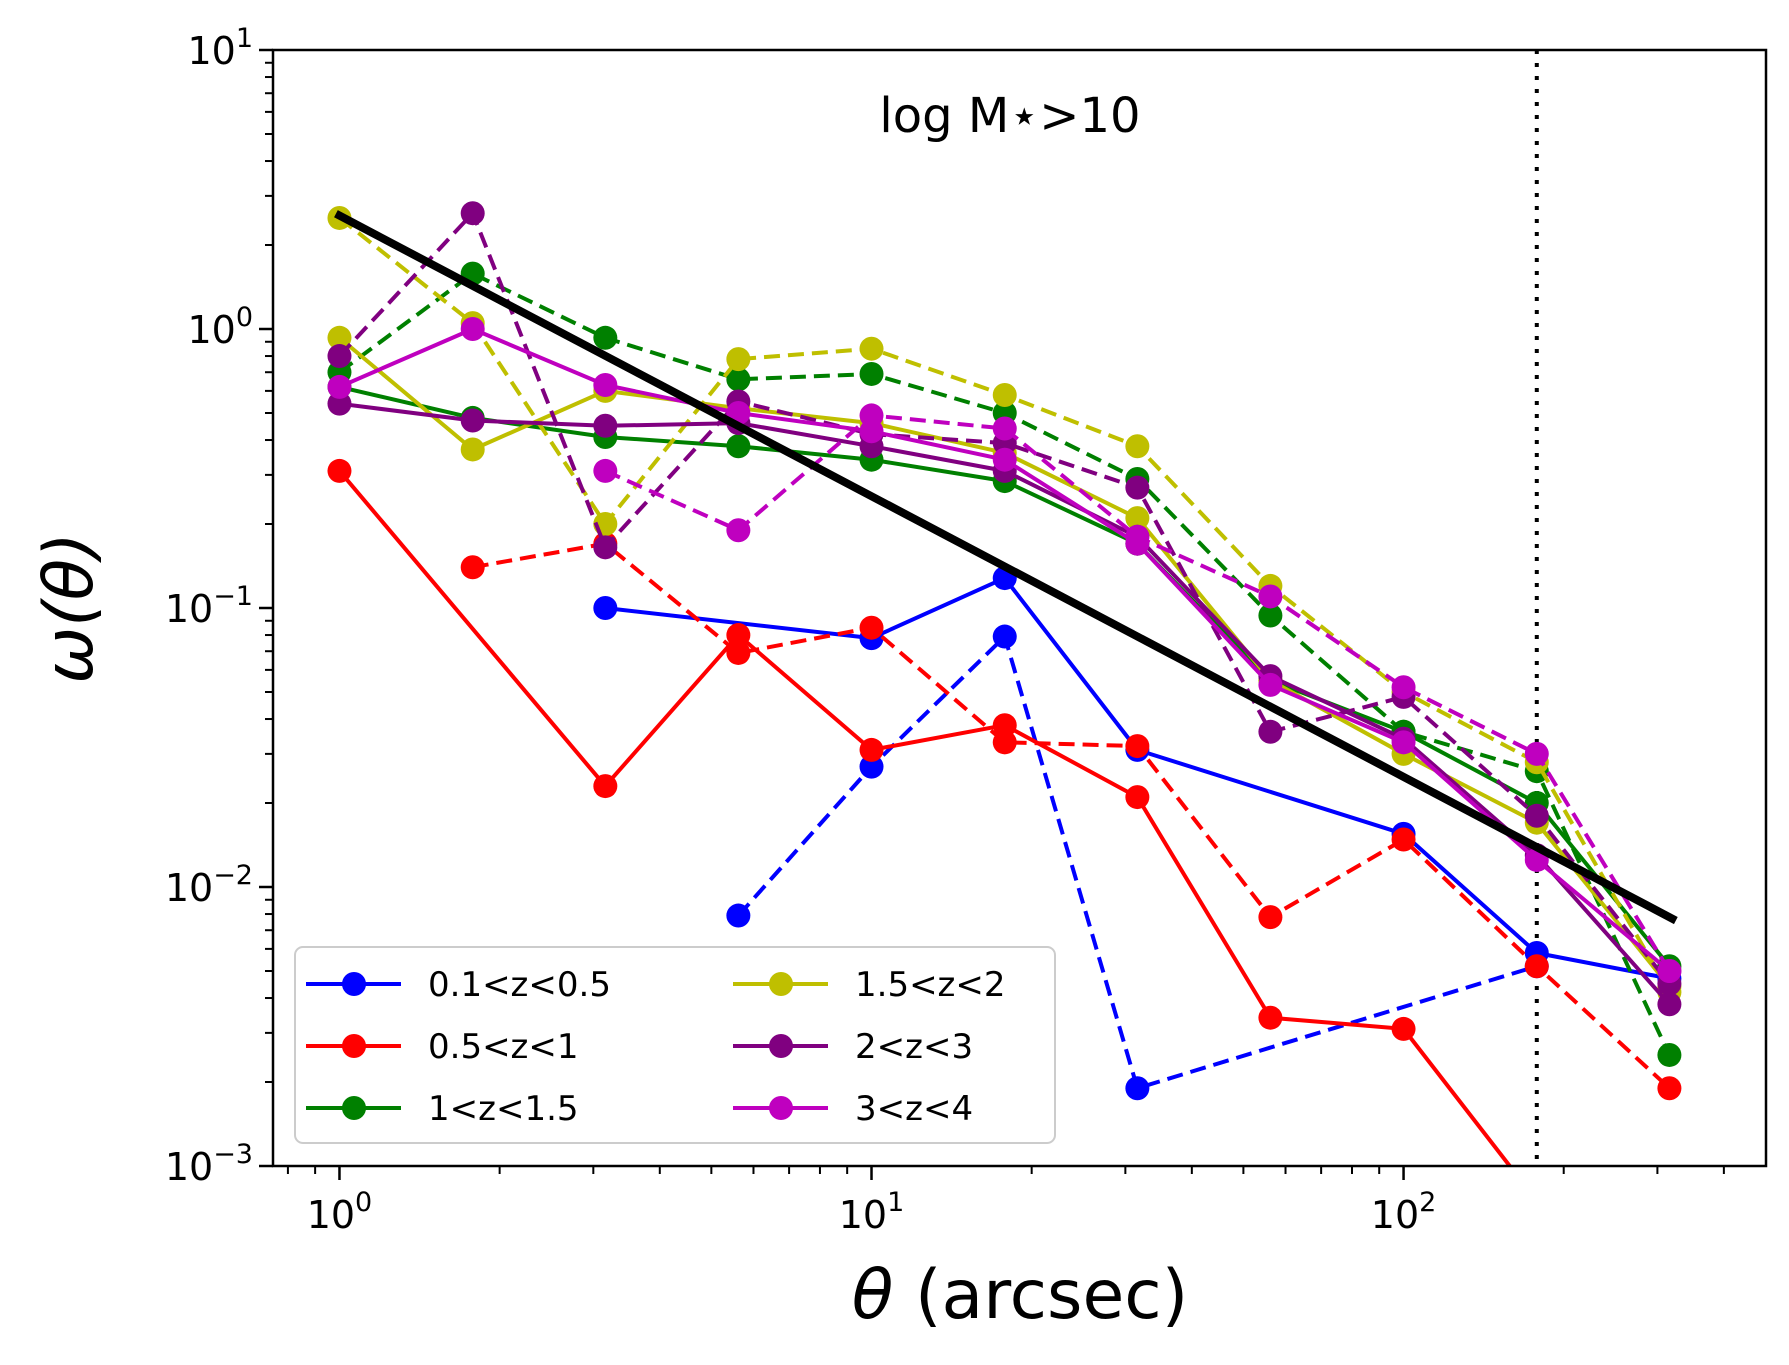 The image size is (1789, 1365). I want to click on x-axis: 100 101 102, so click(872, 1201).